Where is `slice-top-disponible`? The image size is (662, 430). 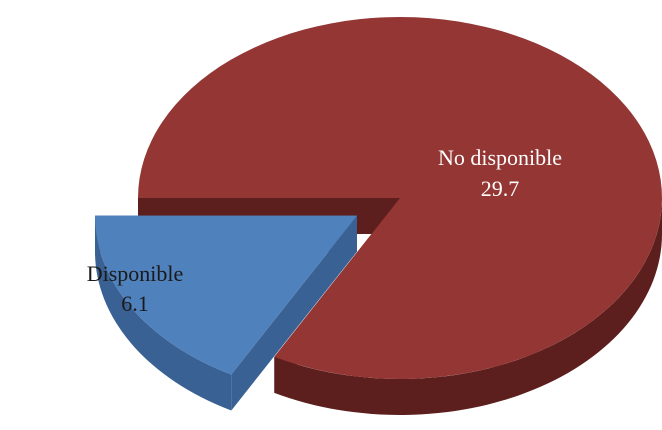 slice-top-disponible is located at coordinates (225, 295).